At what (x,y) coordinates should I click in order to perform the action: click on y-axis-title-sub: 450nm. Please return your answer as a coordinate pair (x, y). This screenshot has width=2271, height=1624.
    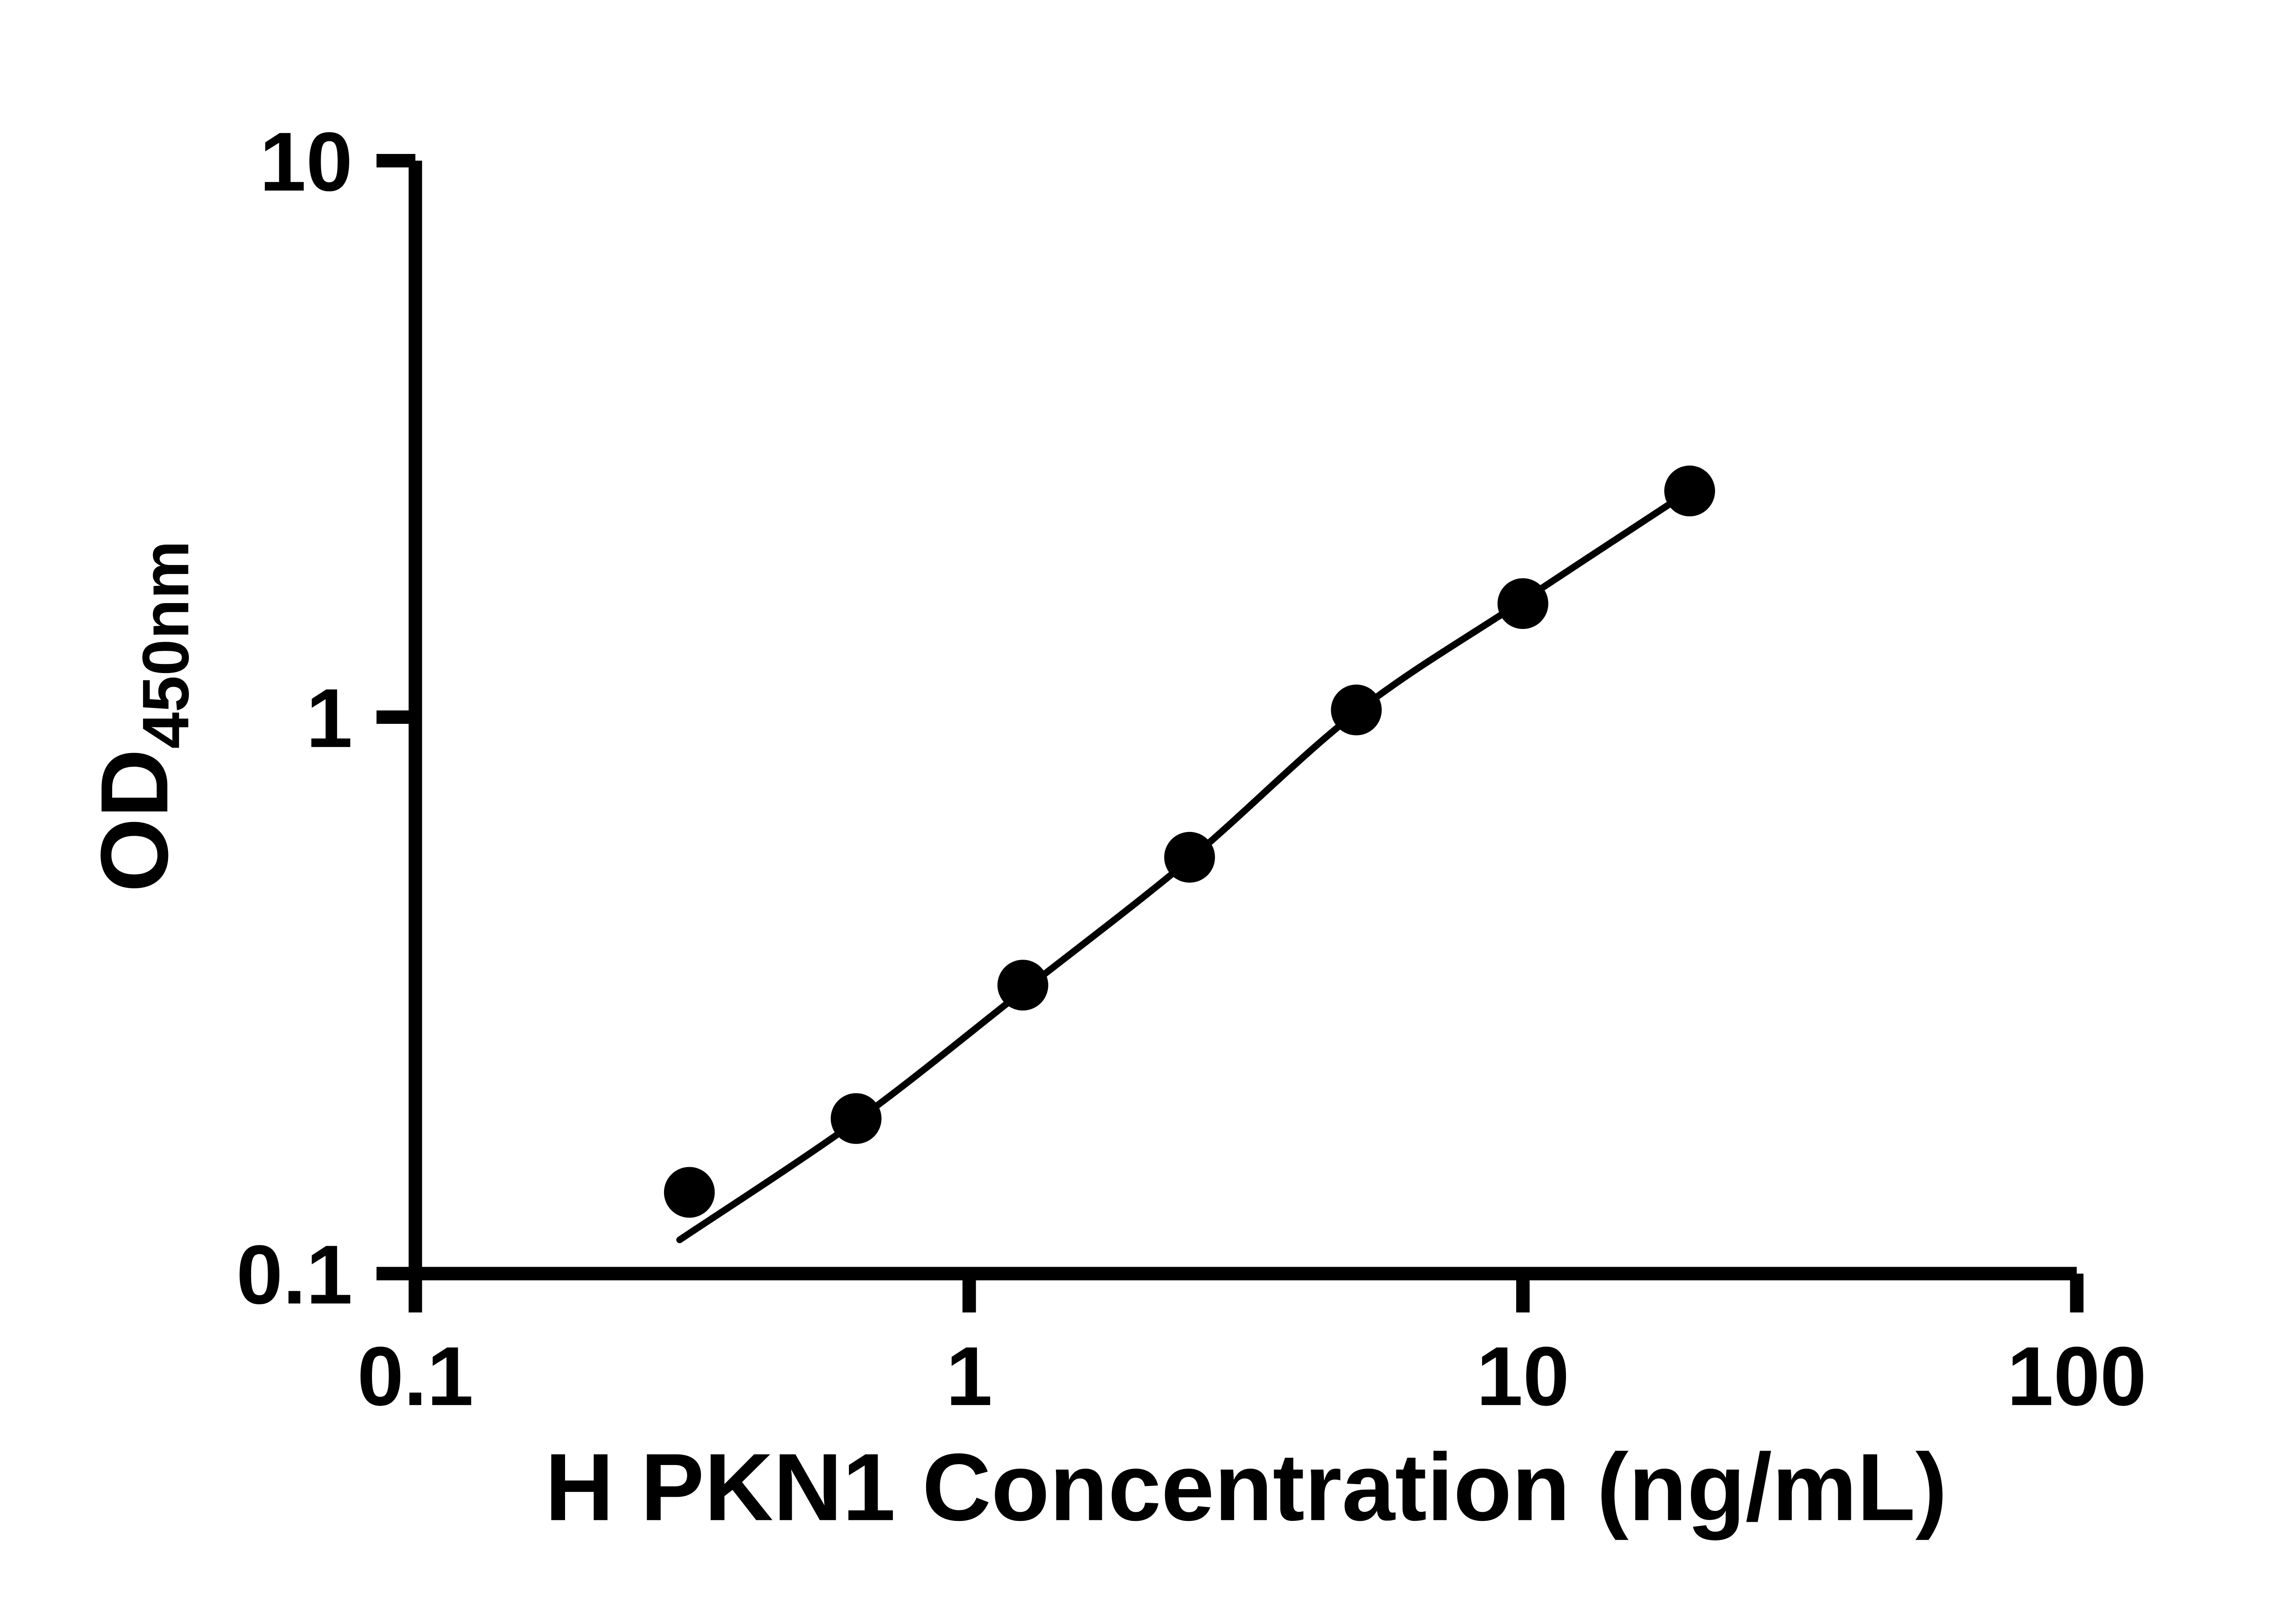
    Looking at the image, I should click on (165, 644).